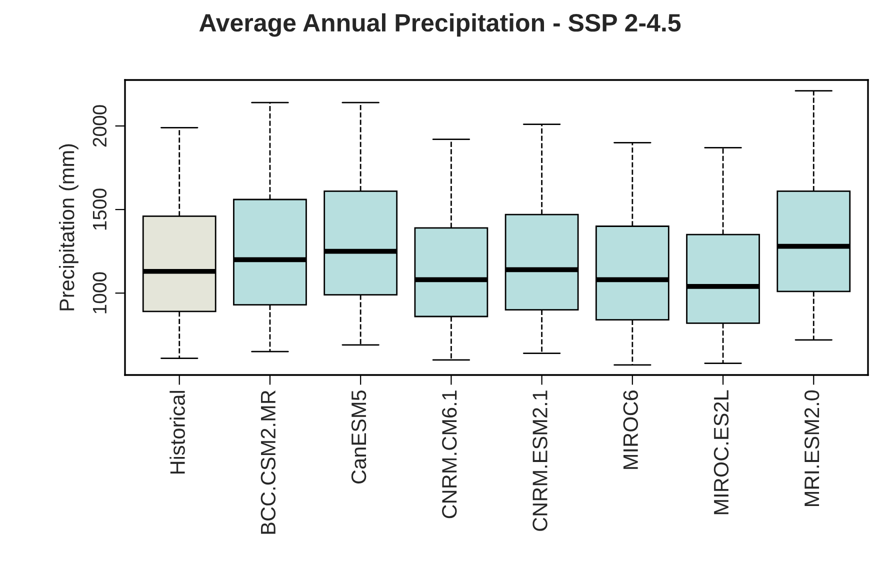 The width and height of the screenshot is (880, 581). What do you see at coordinates (721, 452) in the screenshot?
I see `x-tick-label: MIROC.ES2L` at bounding box center [721, 452].